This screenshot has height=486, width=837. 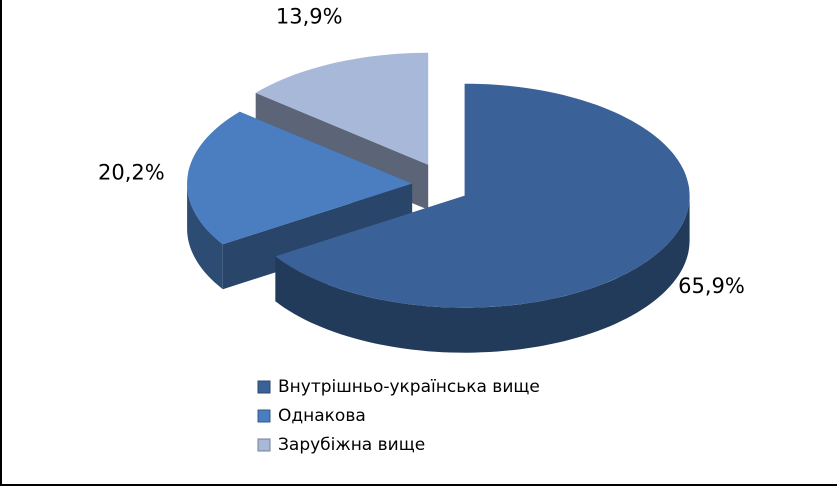 What do you see at coordinates (309, 17) in the screenshot?
I see `data-label: 13,9%` at bounding box center [309, 17].